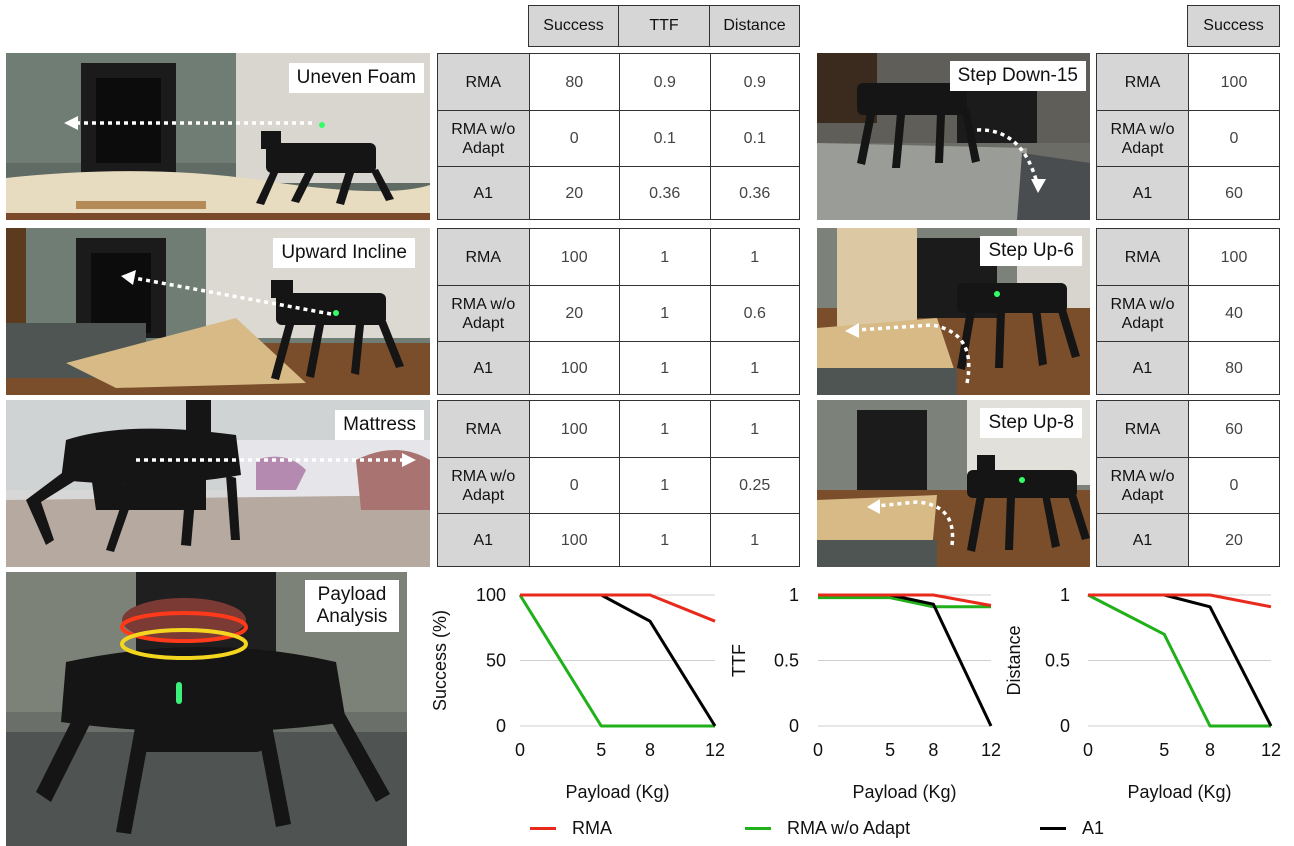 This screenshot has height=846, width=1294. I want to click on cell-success: 60, so click(1233, 429).